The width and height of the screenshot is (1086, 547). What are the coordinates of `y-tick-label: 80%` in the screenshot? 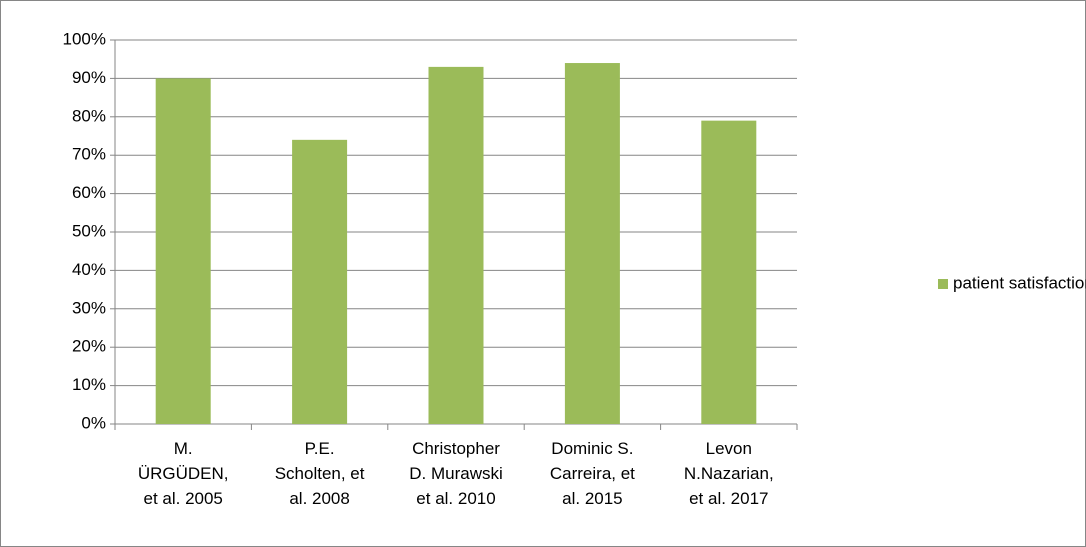 It's located at (89, 115).